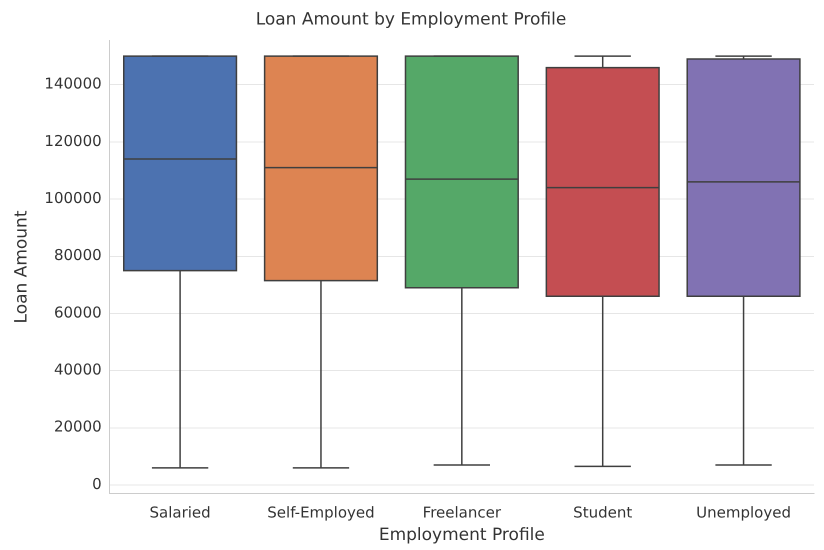 This screenshot has height=550, width=824. What do you see at coordinates (743, 512) in the screenshot?
I see `x-tick-label: Unemployed` at bounding box center [743, 512].